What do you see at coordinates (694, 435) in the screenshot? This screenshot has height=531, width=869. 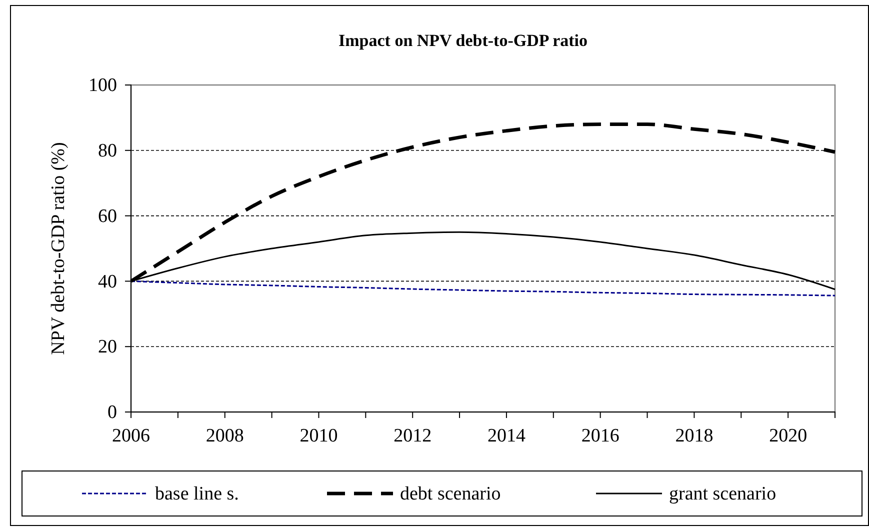 I see `x-tick-label: 2018` at bounding box center [694, 435].